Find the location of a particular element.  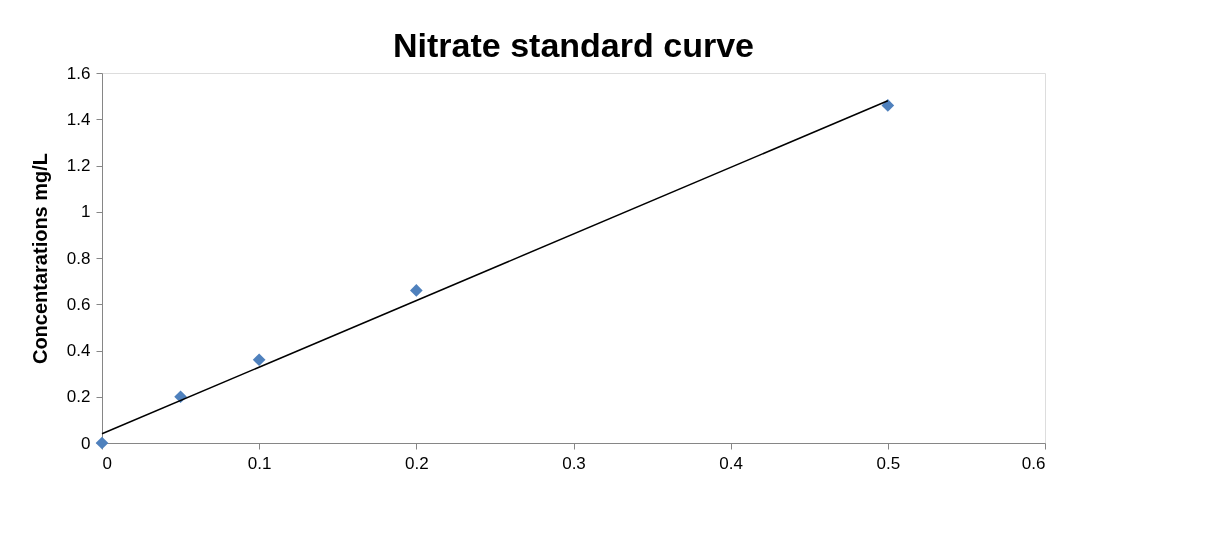

x-tick-label: 0.2 is located at coordinates (417, 463).